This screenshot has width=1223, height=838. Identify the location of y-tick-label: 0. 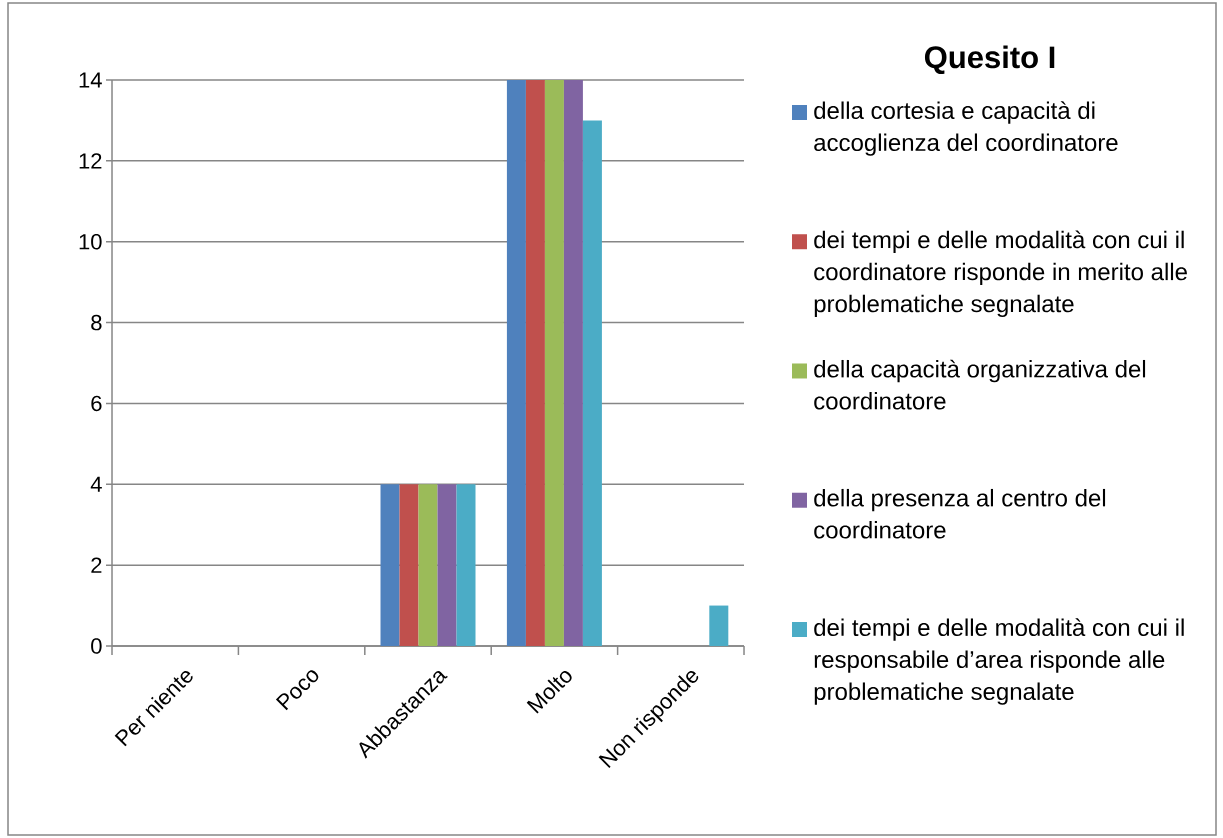
(96, 646).